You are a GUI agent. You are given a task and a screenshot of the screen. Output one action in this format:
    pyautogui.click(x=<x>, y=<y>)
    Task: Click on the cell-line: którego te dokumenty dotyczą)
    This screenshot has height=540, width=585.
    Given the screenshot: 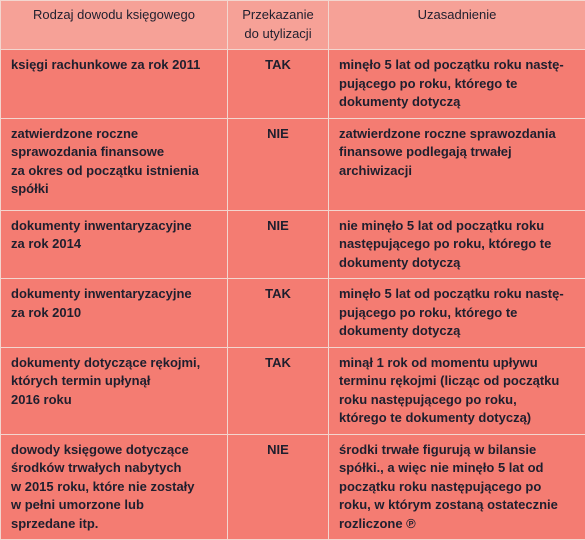 What is the action you would take?
    pyautogui.click(x=457, y=418)
    